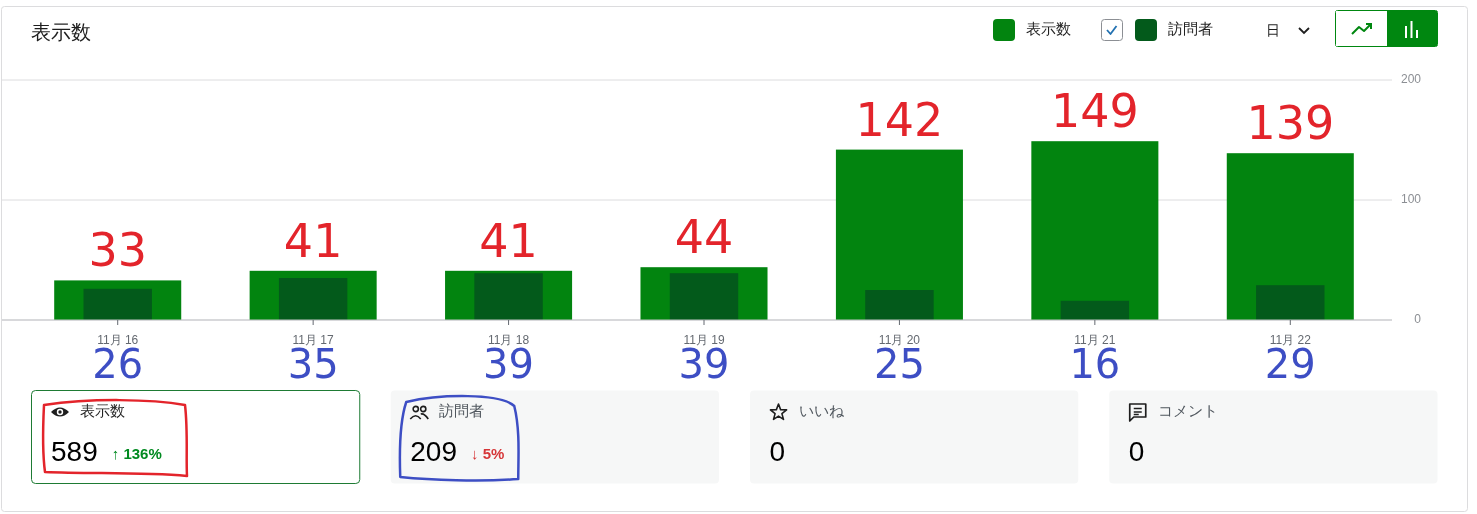 This screenshot has height=514, width=1477. What do you see at coordinates (1411, 79) in the screenshot?
I see `y-tick-label: 200` at bounding box center [1411, 79].